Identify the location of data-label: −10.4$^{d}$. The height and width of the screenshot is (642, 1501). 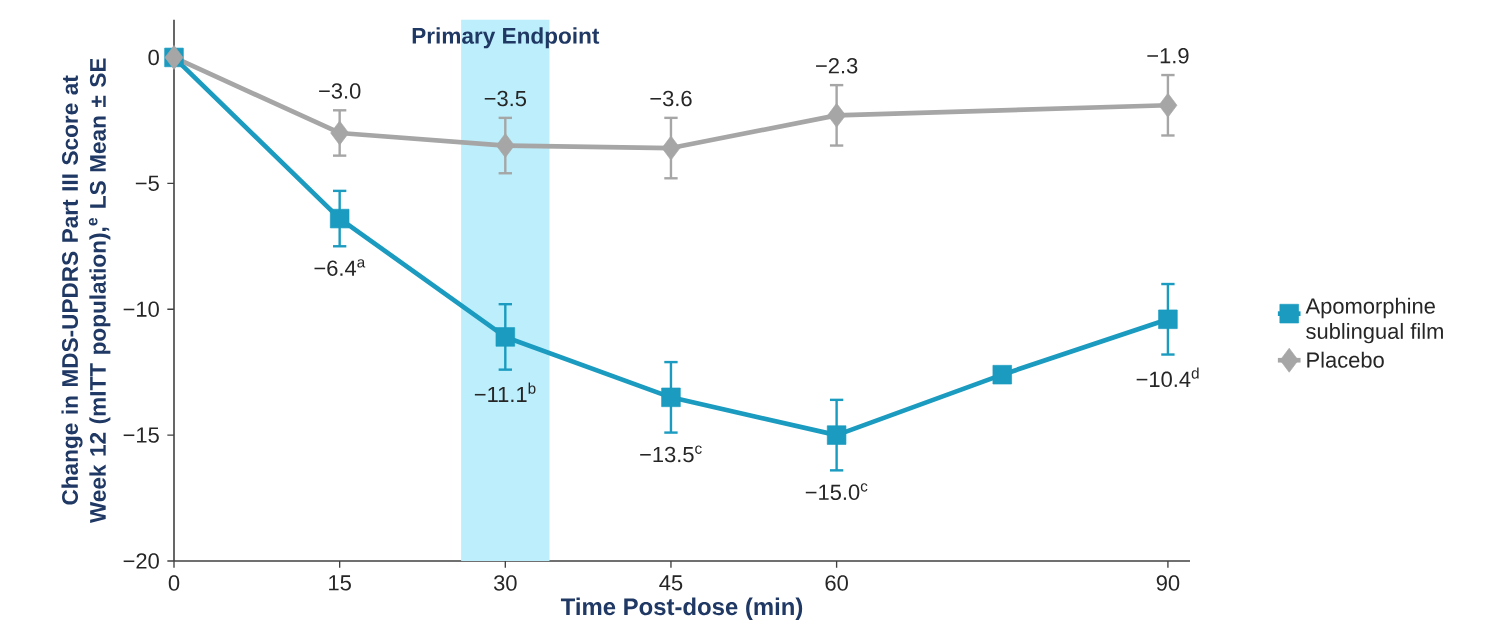
(1167, 377).